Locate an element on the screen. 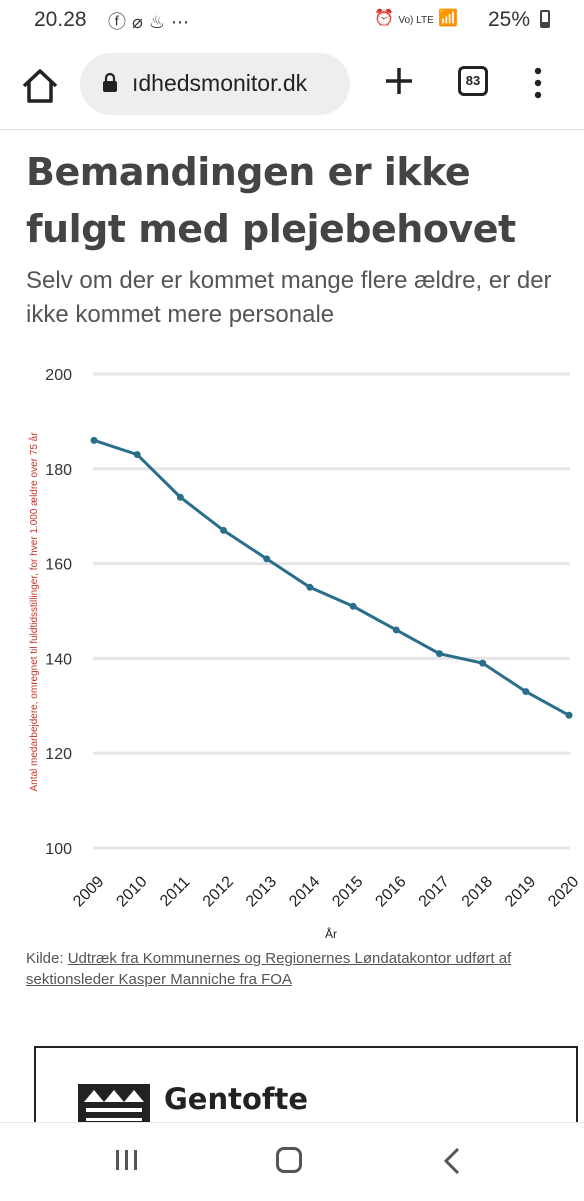 Image resolution: width=584 pixels, height=1201 pixels. recent-apps-icon is located at coordinates (127, 1160).